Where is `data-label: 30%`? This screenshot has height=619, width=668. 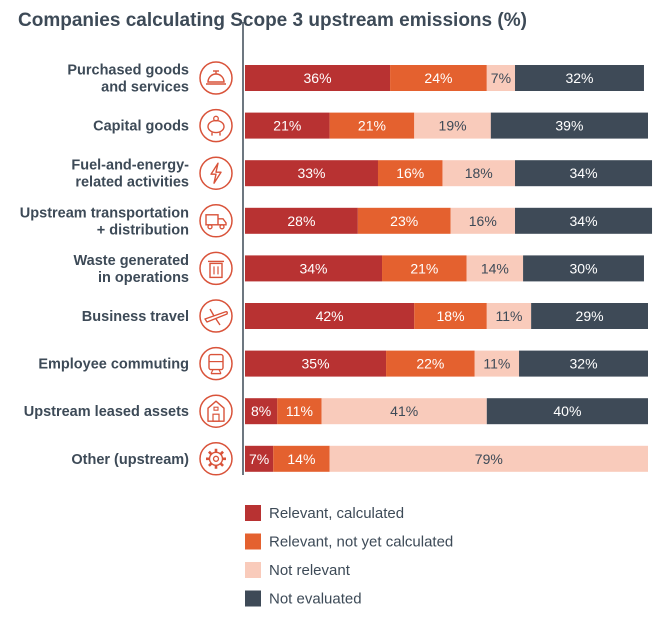 data-label: 30% is located at coordinates (584, 268).